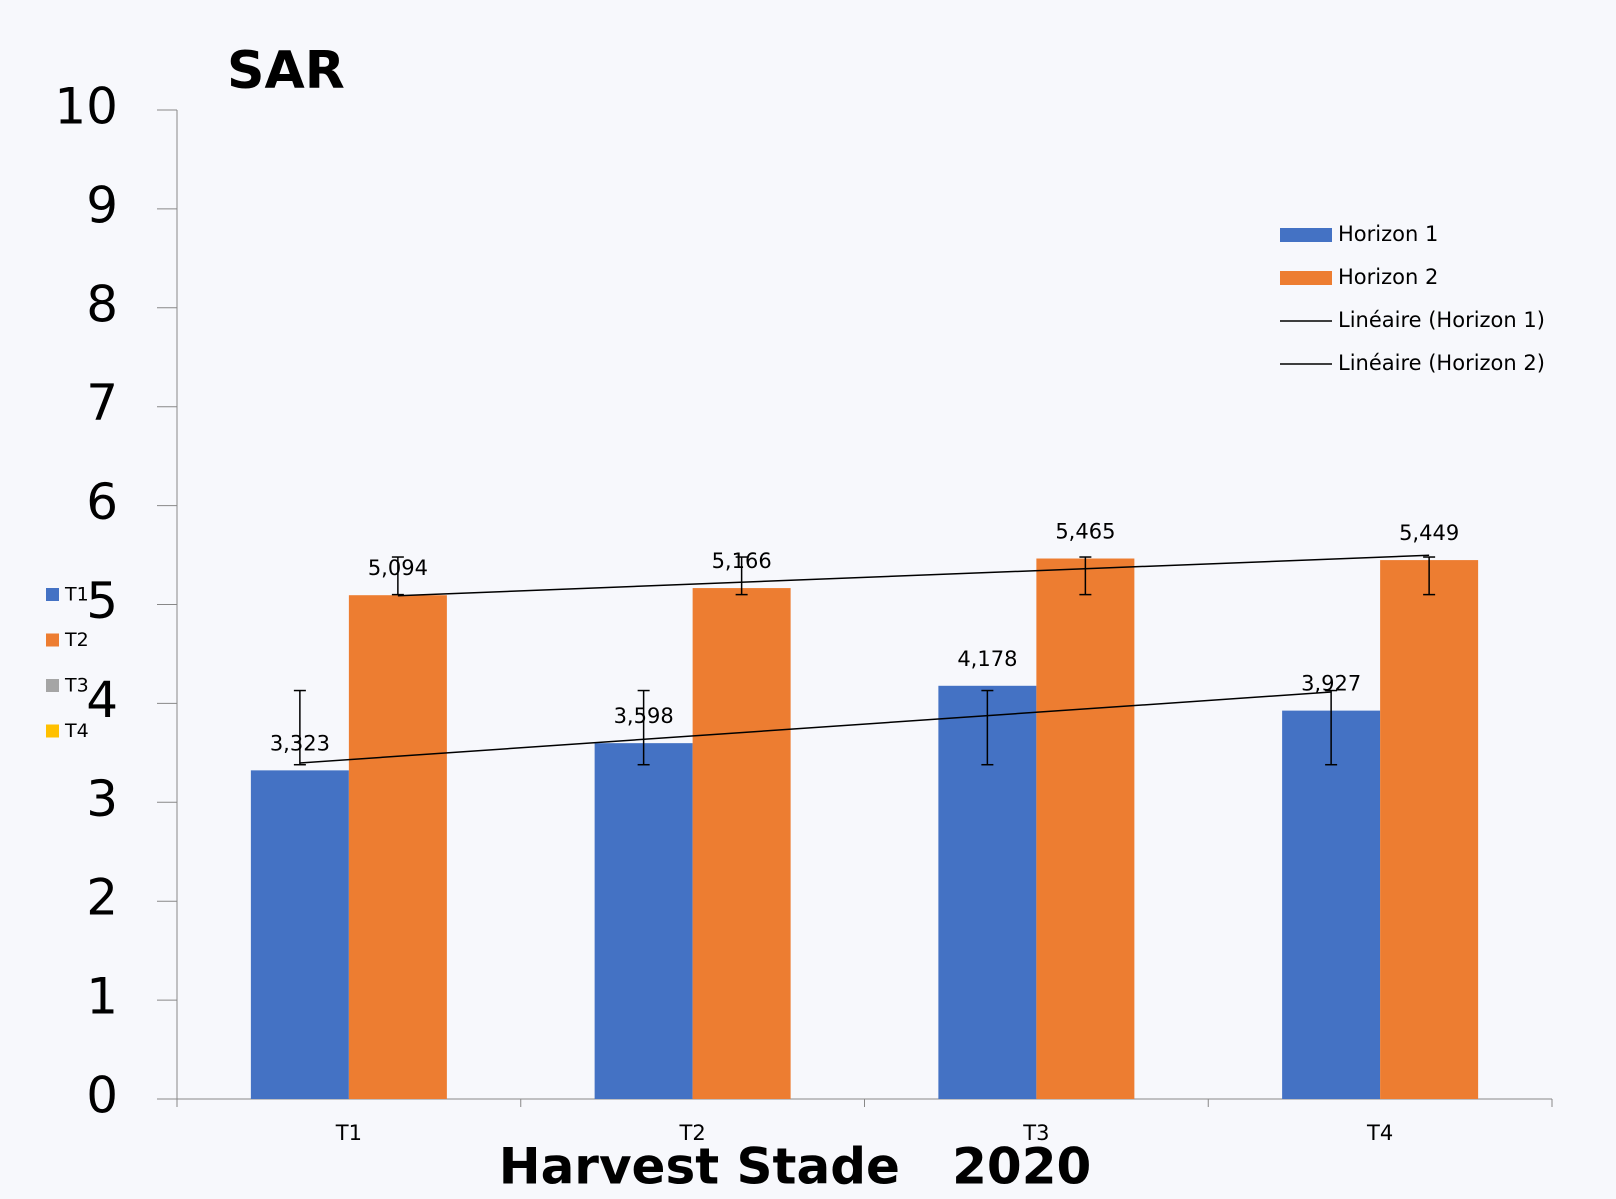  Describe the element at coordinates (987, 659) in the screenshot. I see `data-label: 4,178` at that location.